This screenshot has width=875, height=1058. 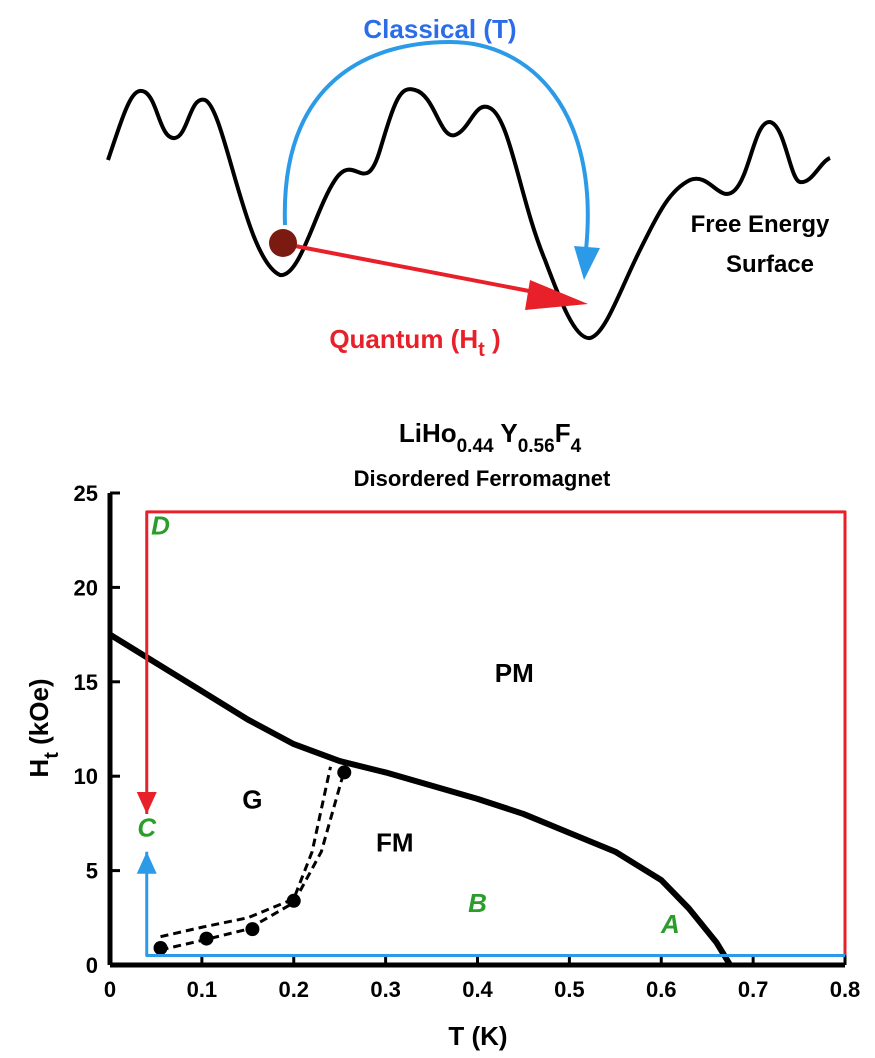 What do you see at coordinates (147, 828) in the screenshot?
I see `annotation: C` at bounding box center [147, 828].